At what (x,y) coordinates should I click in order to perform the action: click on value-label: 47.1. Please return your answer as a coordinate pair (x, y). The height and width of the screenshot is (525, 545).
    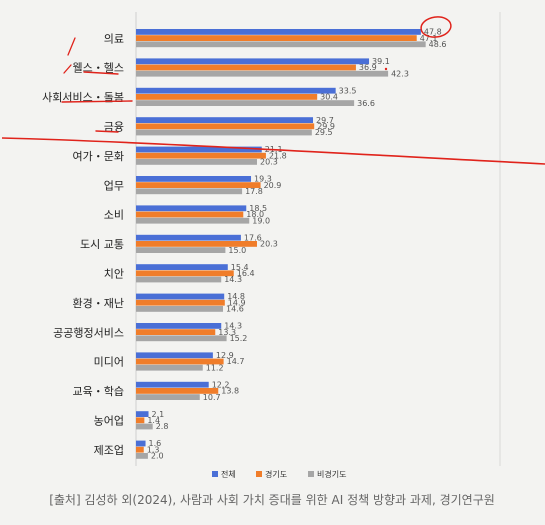
    Looking at the image, I should click on (429, 38).